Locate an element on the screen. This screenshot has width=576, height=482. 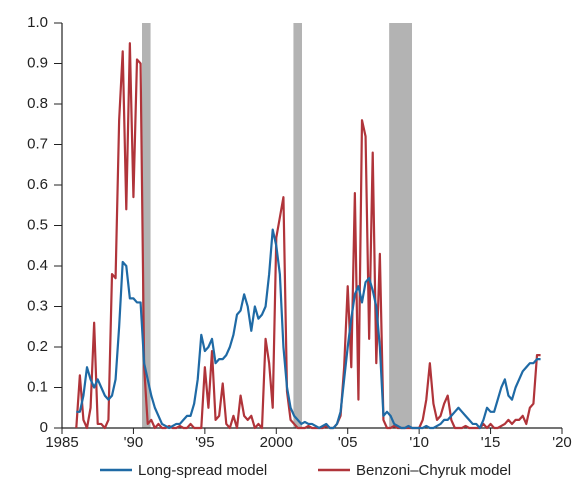
y-tick-label: 0.2 is located at coordinates (37, 346).